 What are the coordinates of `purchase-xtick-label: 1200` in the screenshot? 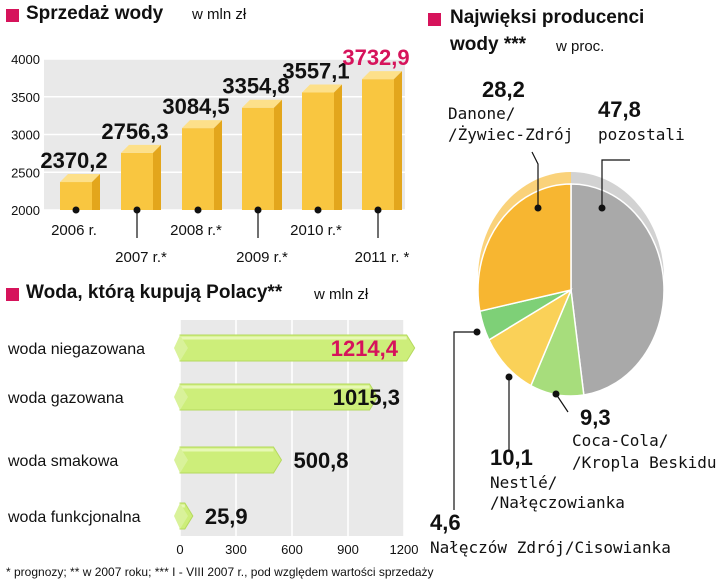 It's located at (404, 549).